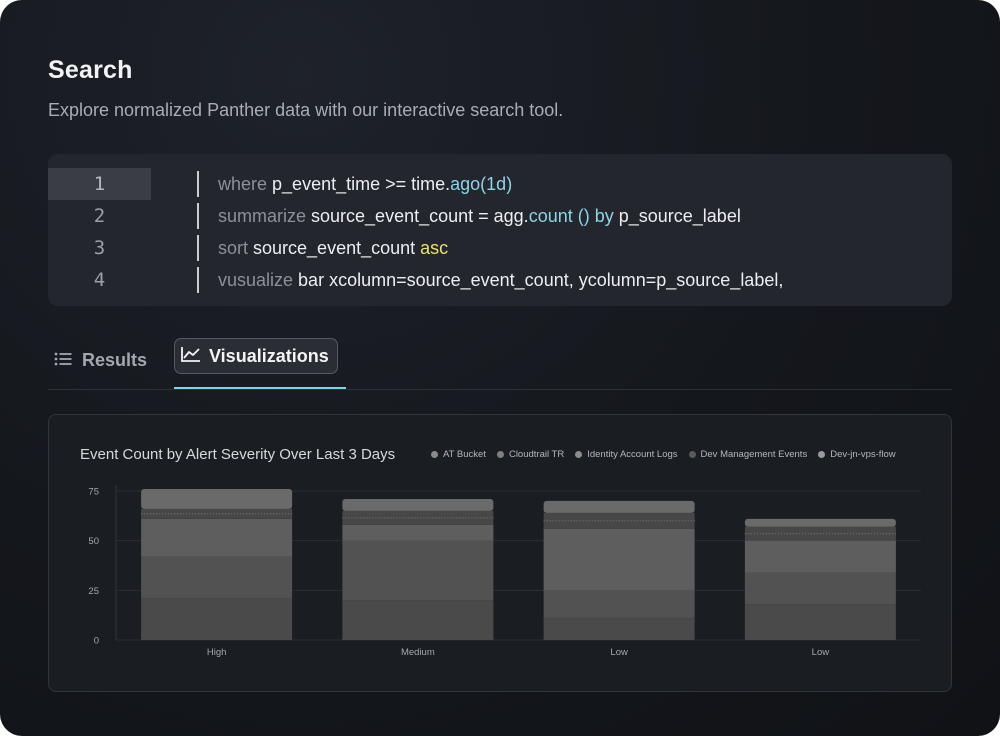 Image resolution: width=1000 pixels, height=736 pixels. I want to click on active-tab-indicator, so click(260, 388).